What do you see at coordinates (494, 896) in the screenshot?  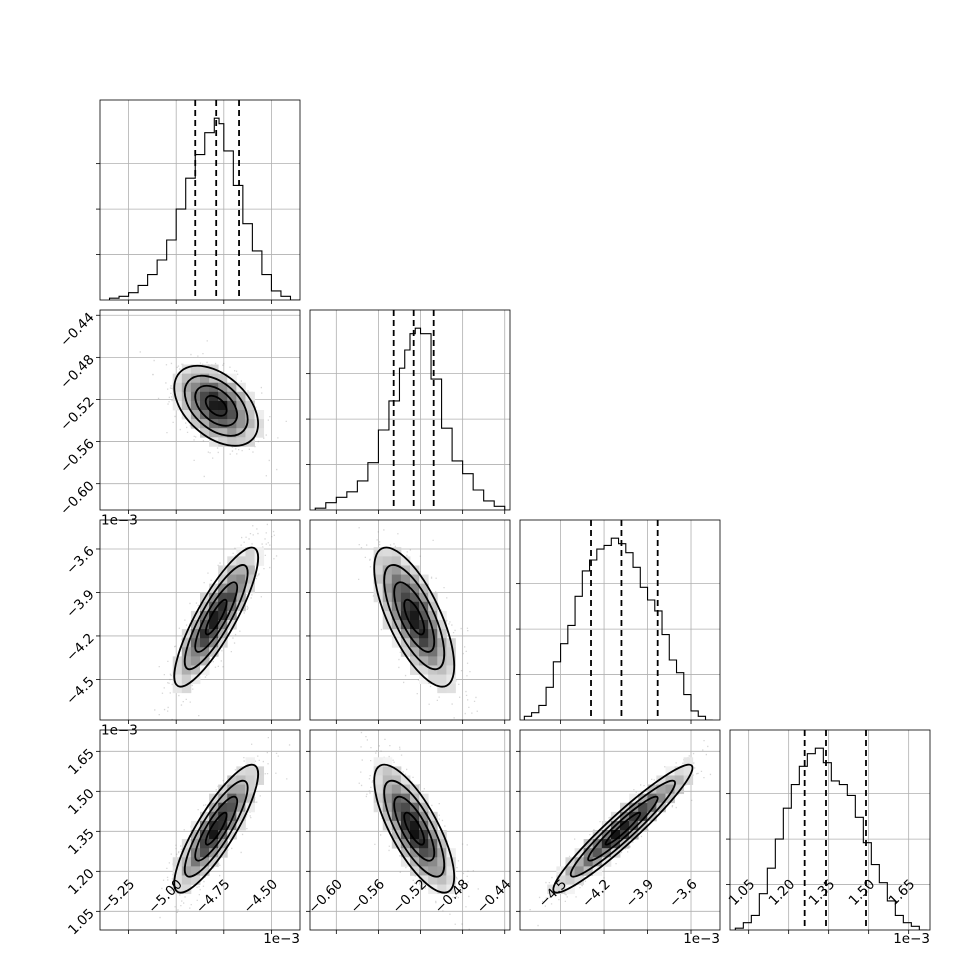 I see `x-tick-label: −0.44` at bounding box center [494, 896].